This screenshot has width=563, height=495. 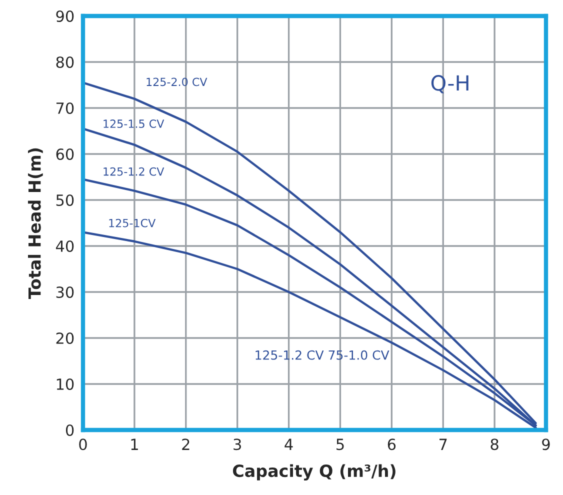 What do you see at coordinates (134, 444) in the screenshot?
I see `x-tick-label: 1` at bounding box center [134, 444].